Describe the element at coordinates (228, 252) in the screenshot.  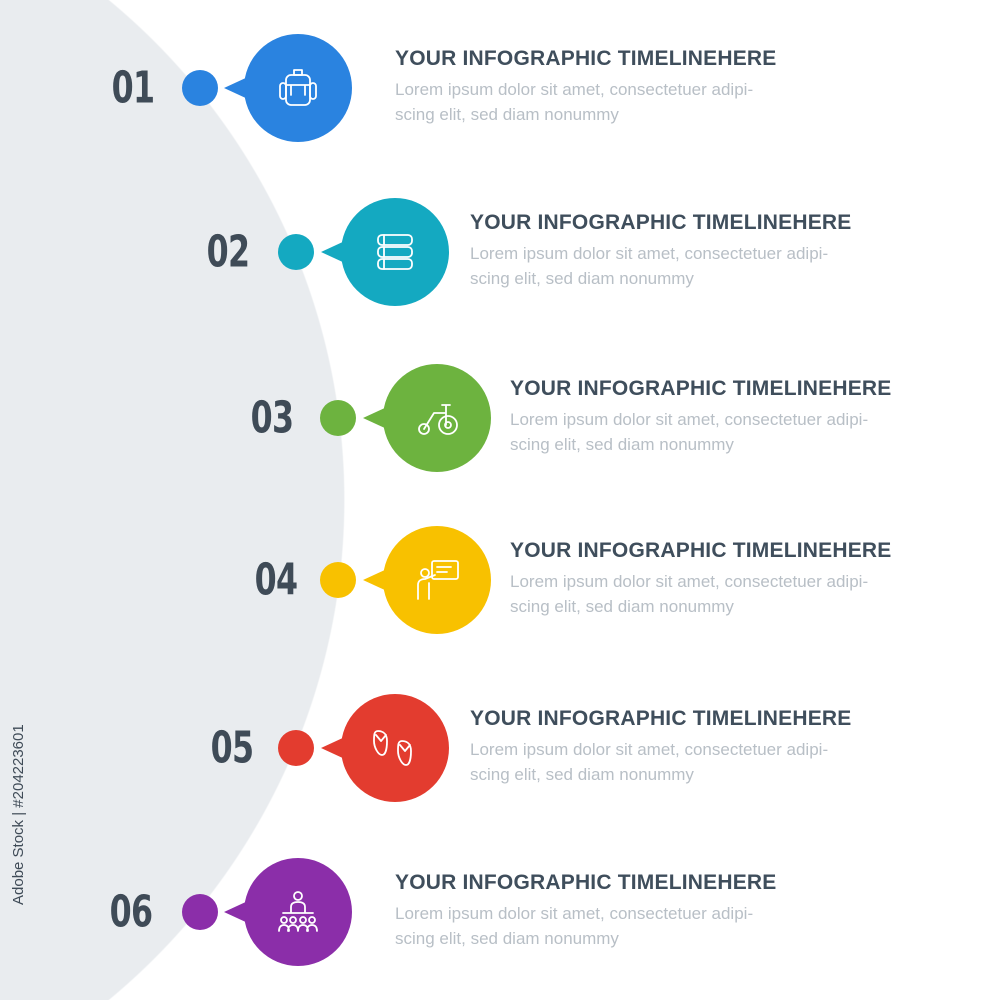
I see `step-number: 02` at that location.